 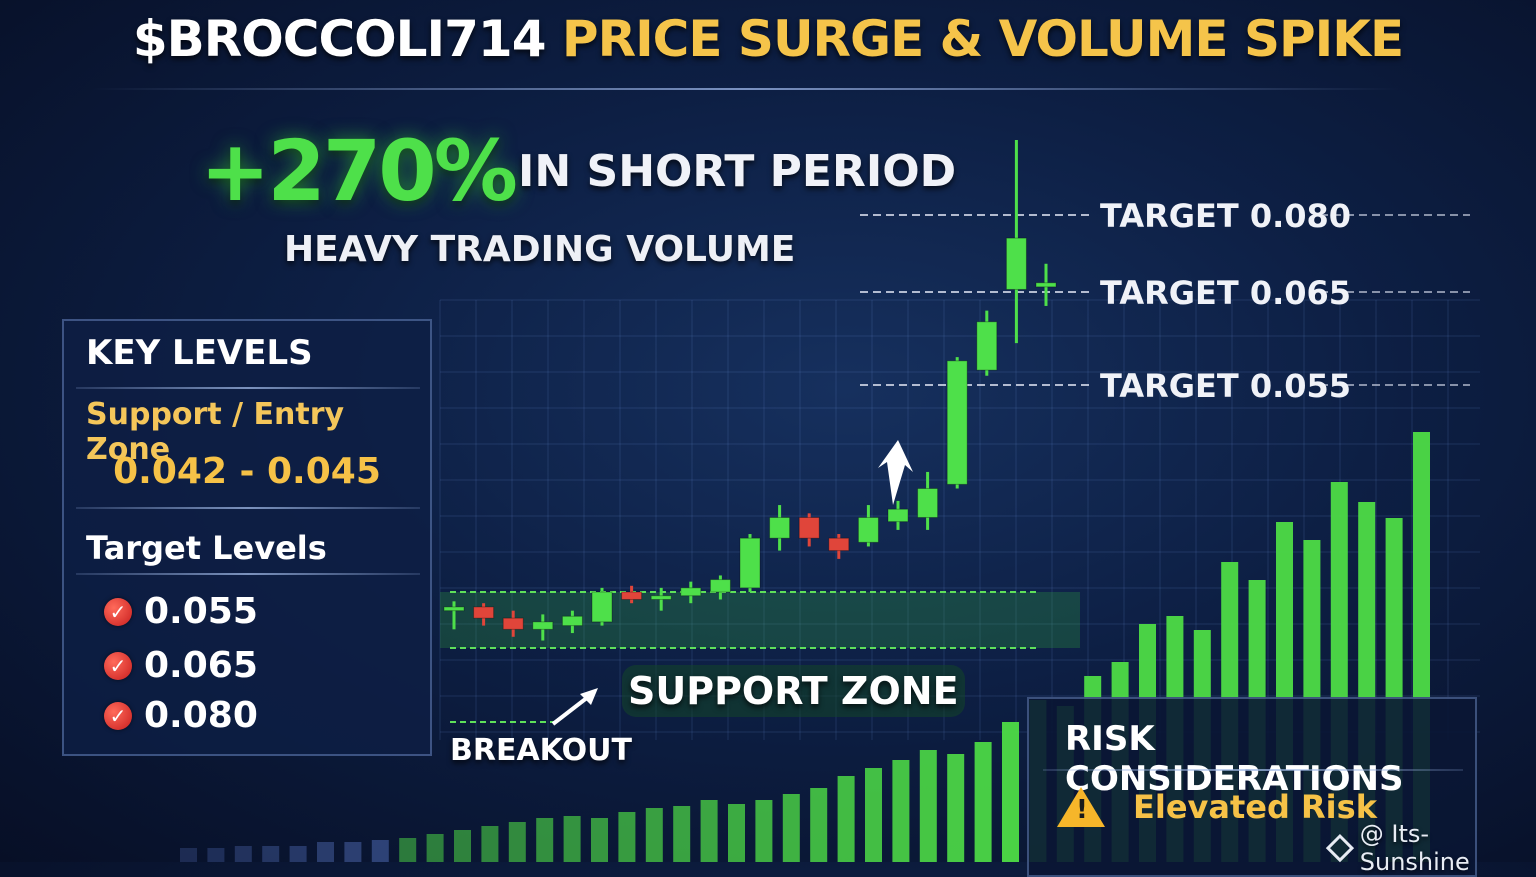 What do you see at coordinates (1225, 216) in the screenshot?
I see `target-line-label: TARGET 0.080` at bounding box center [1225, 216].